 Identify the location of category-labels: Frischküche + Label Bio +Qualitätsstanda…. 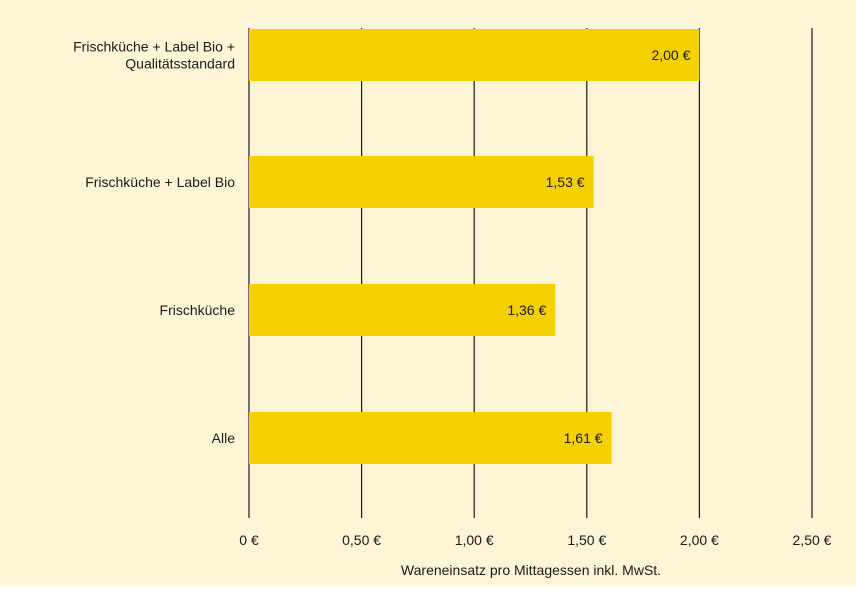
(154, 243).